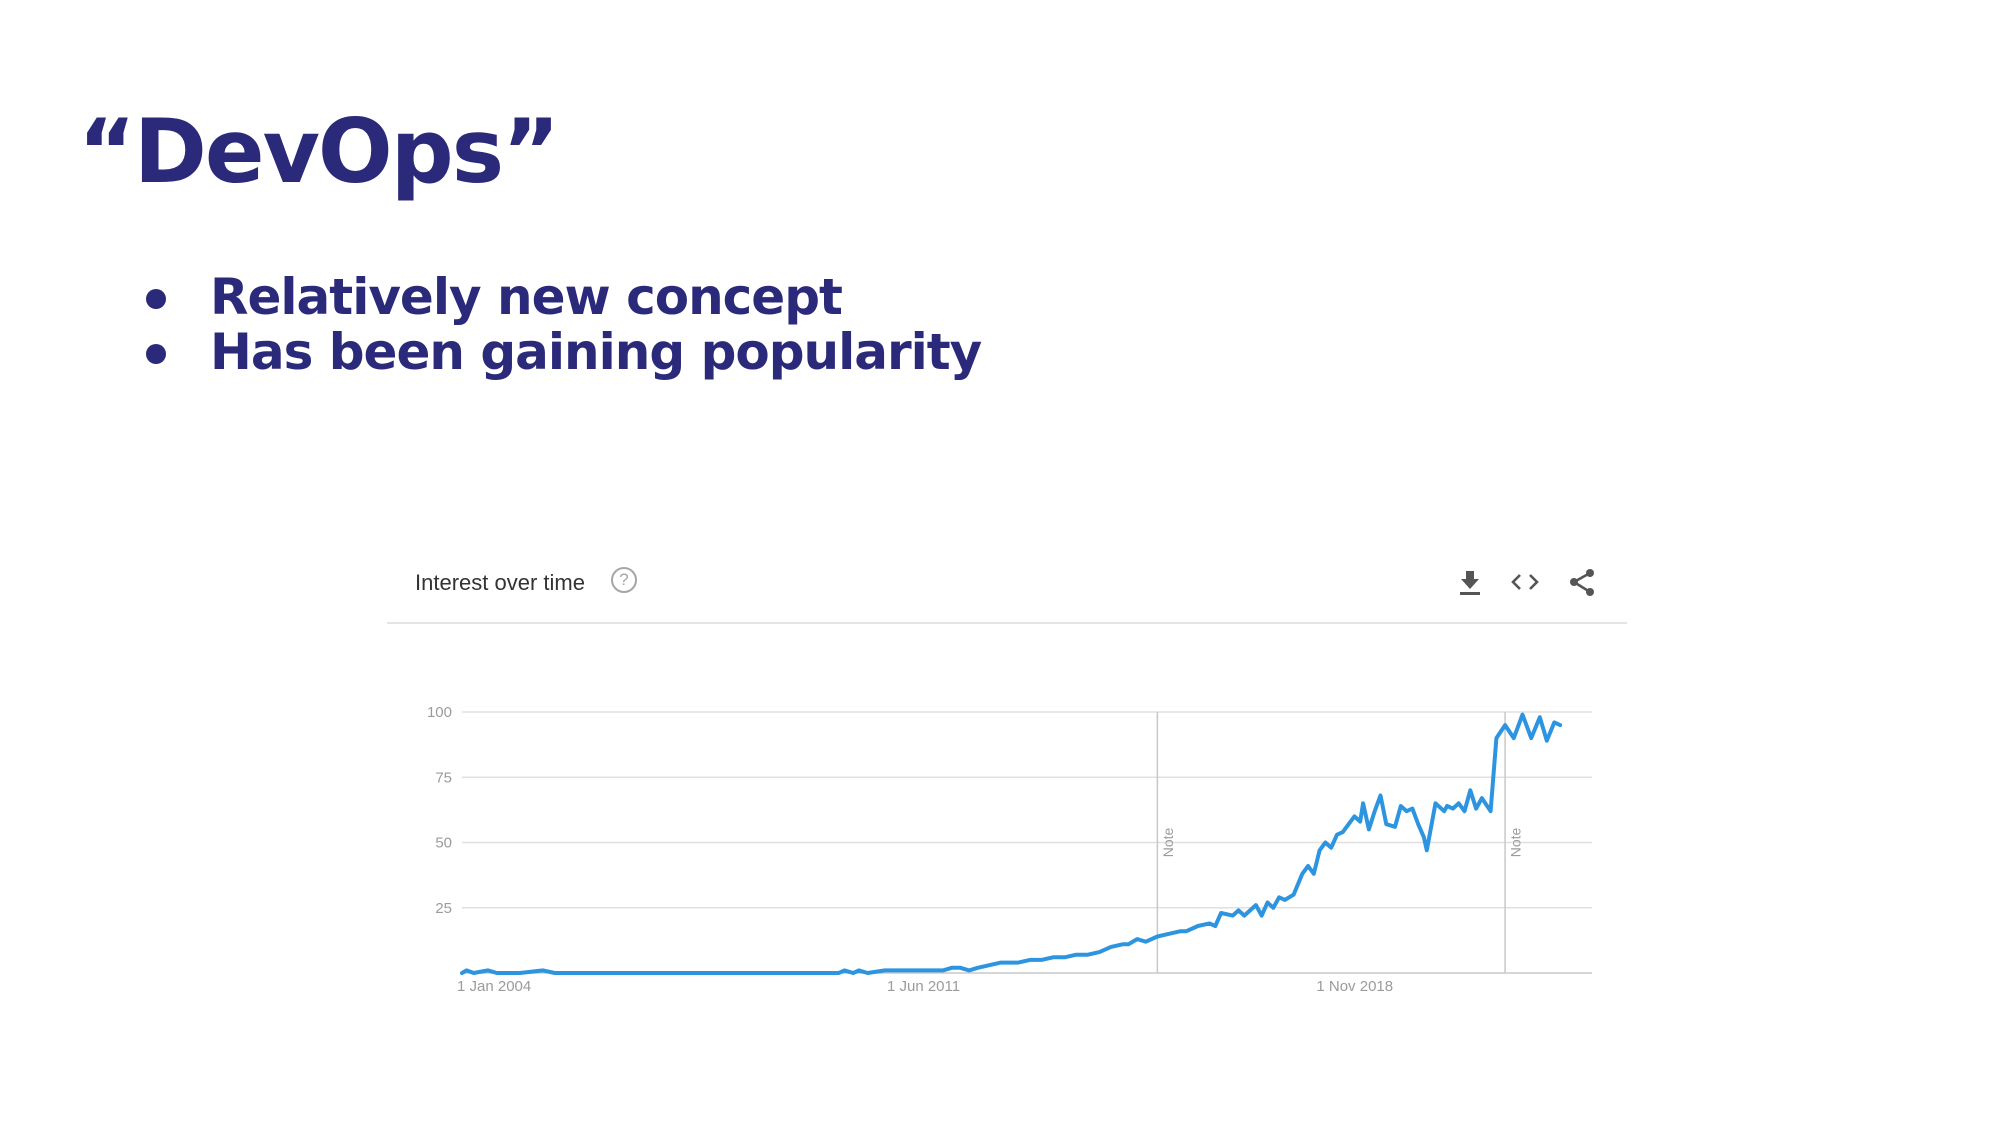  What do you see at coordinates (1582, 582) in the screenshot?
I see `share-icon` at bounding box center [1582, 582].